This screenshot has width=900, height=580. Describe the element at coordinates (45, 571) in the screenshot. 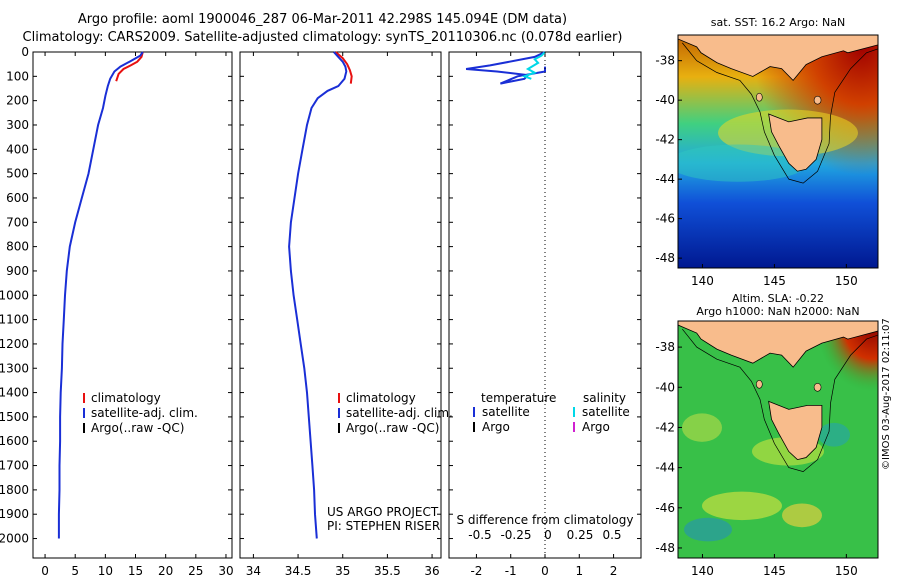

I see `temperature-panel-xtick-label: 0` at that location.